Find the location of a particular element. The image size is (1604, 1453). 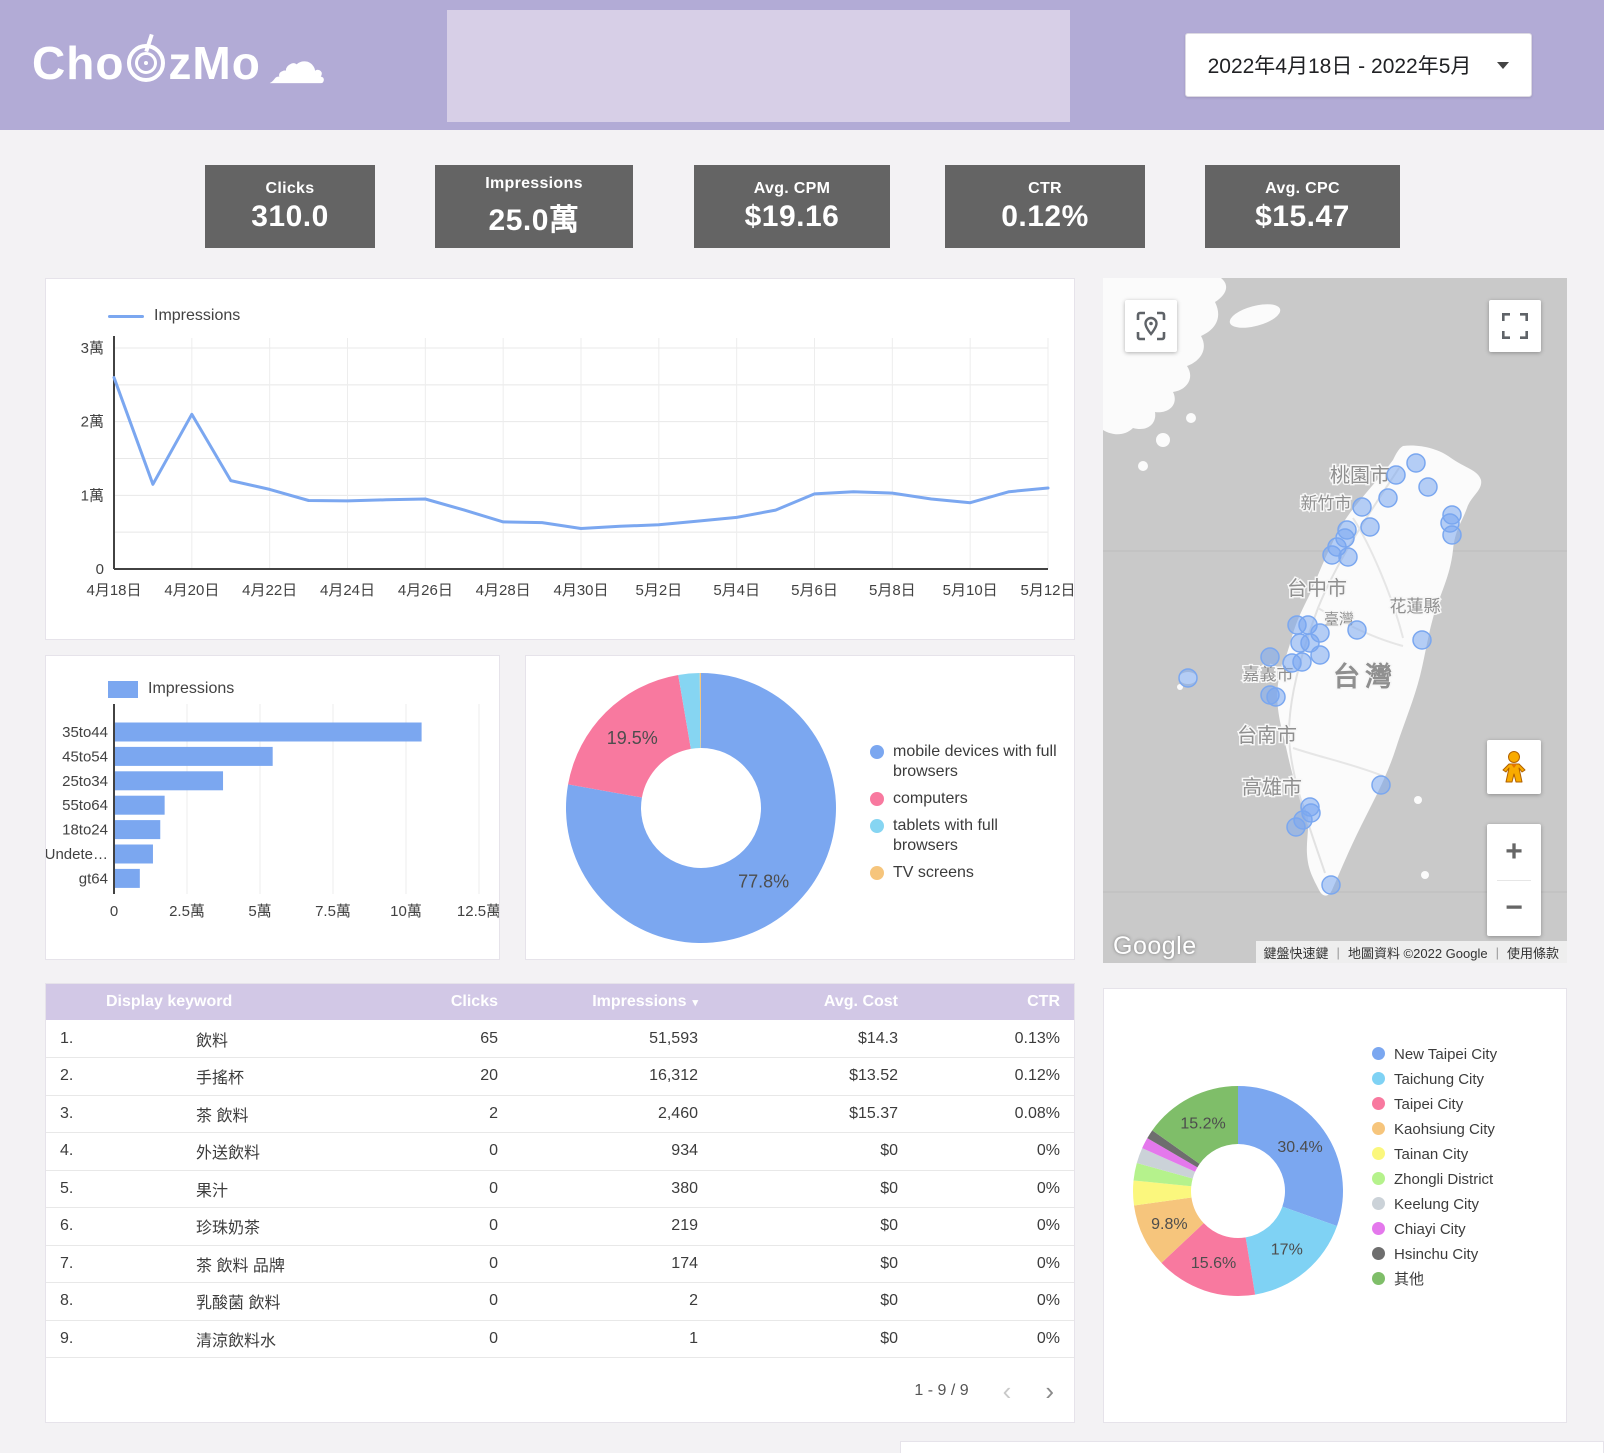

map-attribution: 鍵盤快速鍵 | 地圖資料 ©2022 Google | 使用條款 is located at coordinates (1411, 952).